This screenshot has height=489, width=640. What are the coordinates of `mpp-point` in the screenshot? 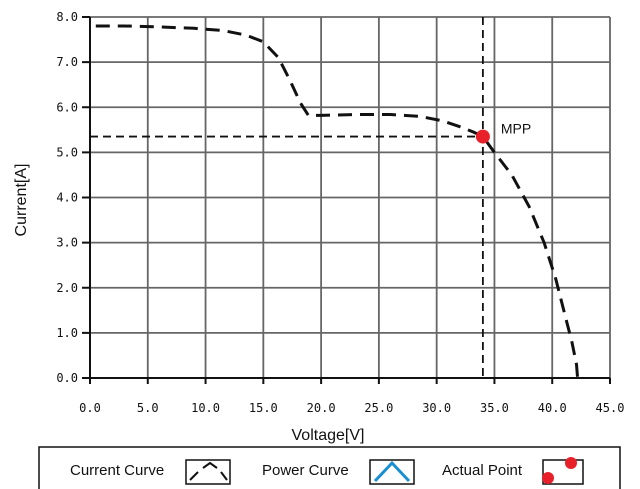 It's located at (482, 136).